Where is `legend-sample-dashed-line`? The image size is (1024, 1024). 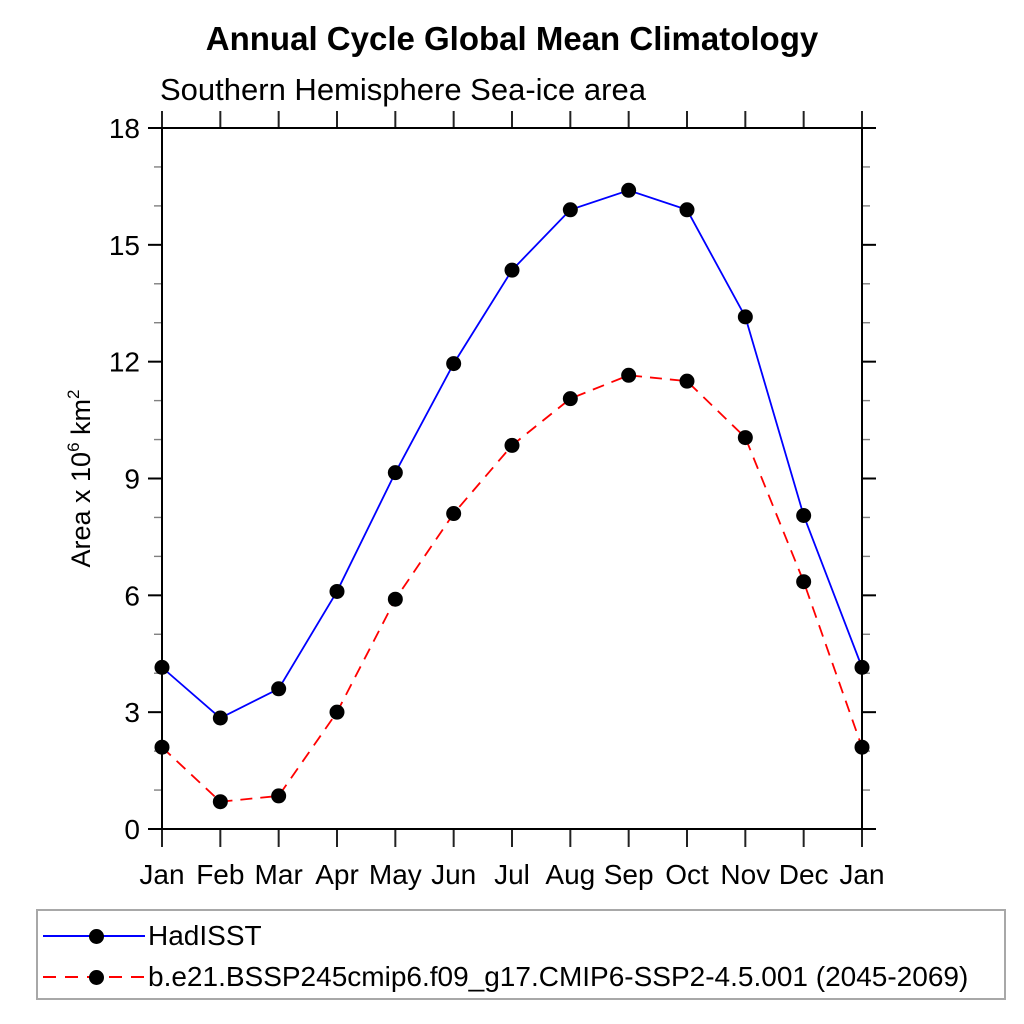 legend-sample-dashed-line is located at coordinates (94, 977).